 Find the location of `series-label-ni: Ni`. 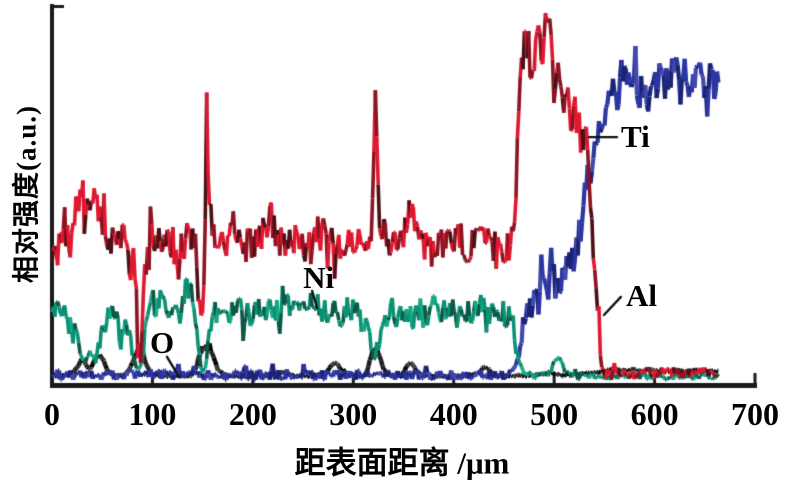

series-label-ni: Ni is located at coordinates (319, 278).